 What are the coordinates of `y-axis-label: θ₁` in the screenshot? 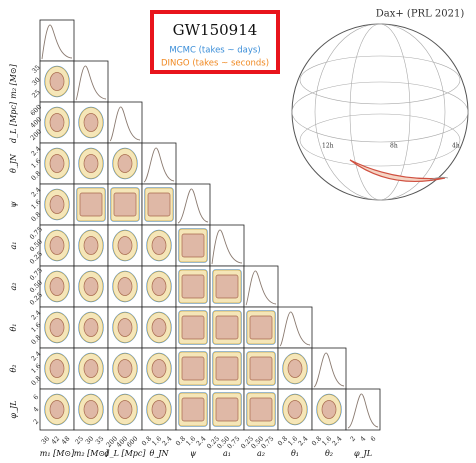 It's located at (13, 327).